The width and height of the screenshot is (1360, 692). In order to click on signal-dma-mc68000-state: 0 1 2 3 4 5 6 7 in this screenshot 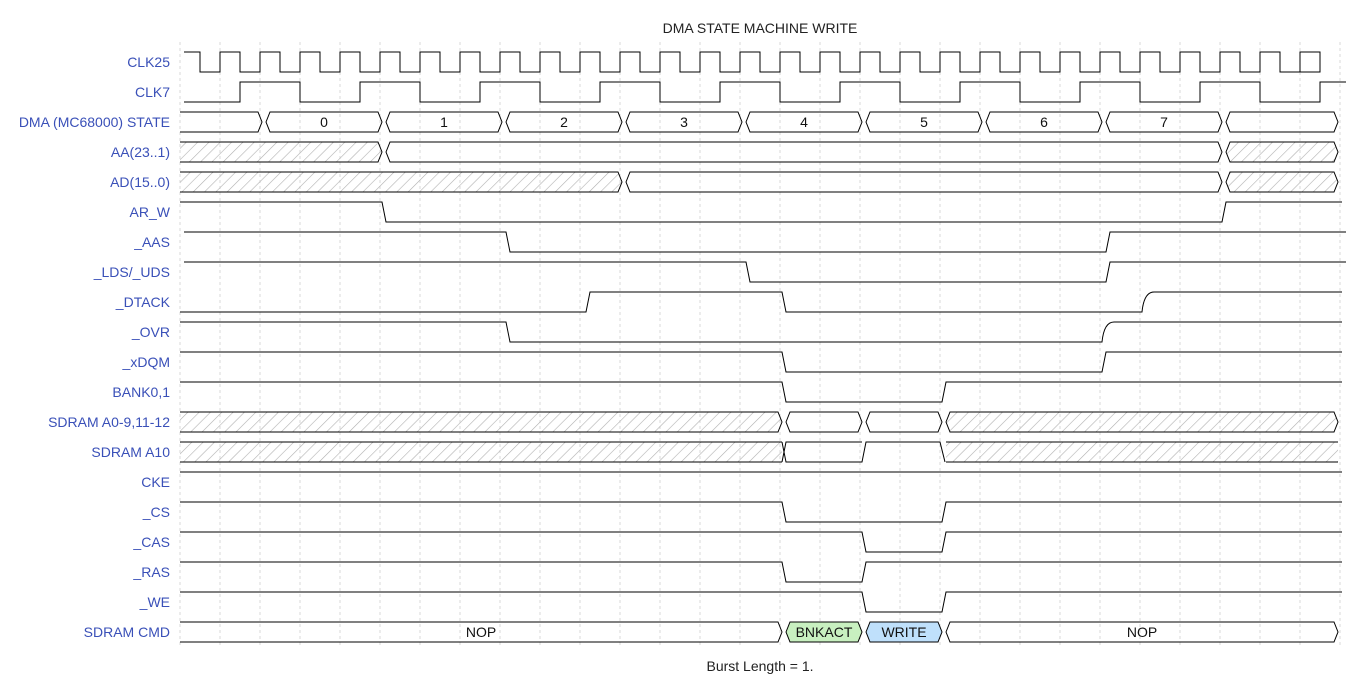, I will do `click(759, 122)`.